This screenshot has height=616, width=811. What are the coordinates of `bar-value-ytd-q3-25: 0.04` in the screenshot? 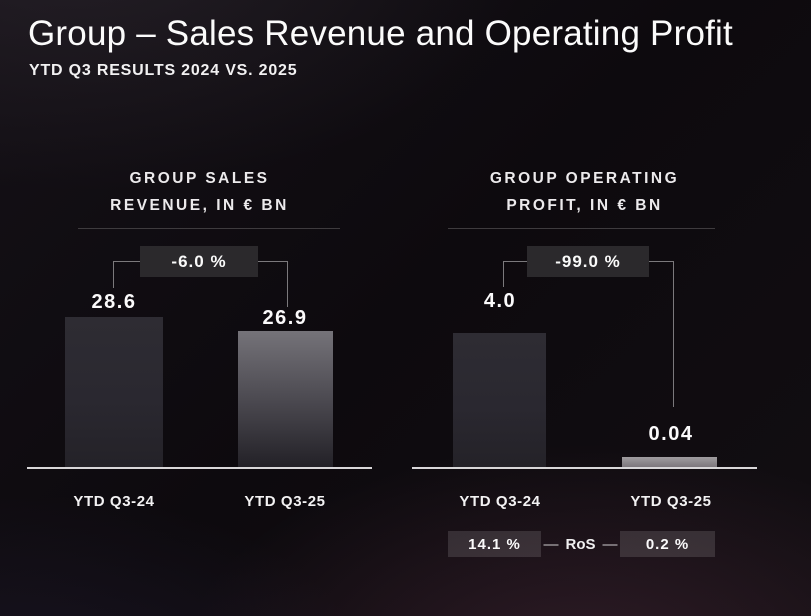 It's located at (671, 434).